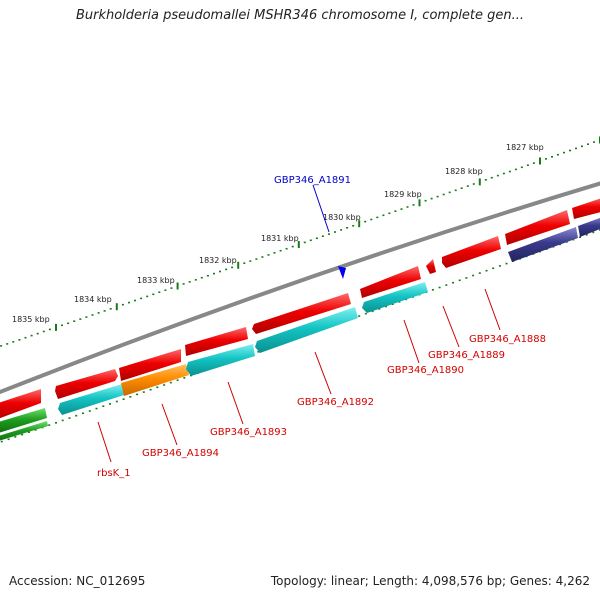 The height and width of the screenshot is (600, 600). I want to click on scale-label: 1835 kbp, so click(31, 319).